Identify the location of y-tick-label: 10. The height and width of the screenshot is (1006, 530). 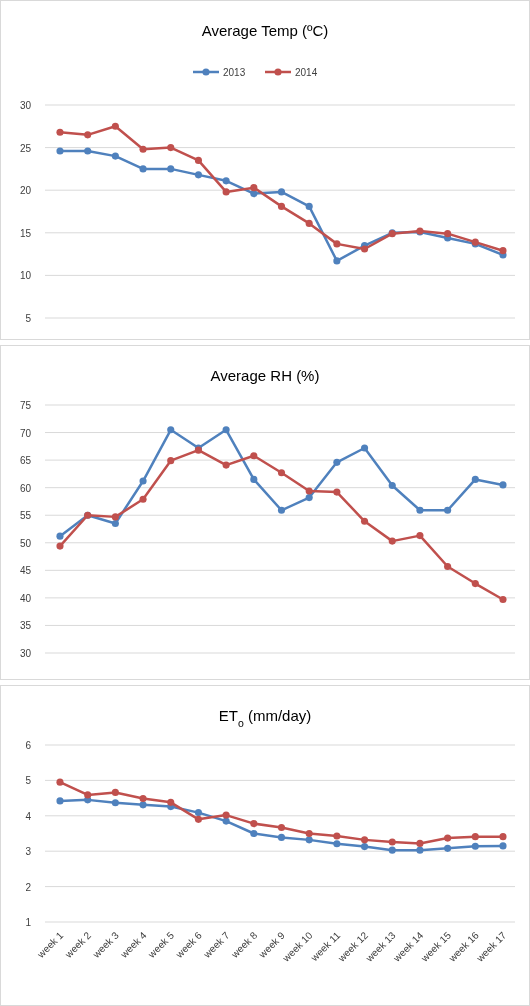
(25, 276).